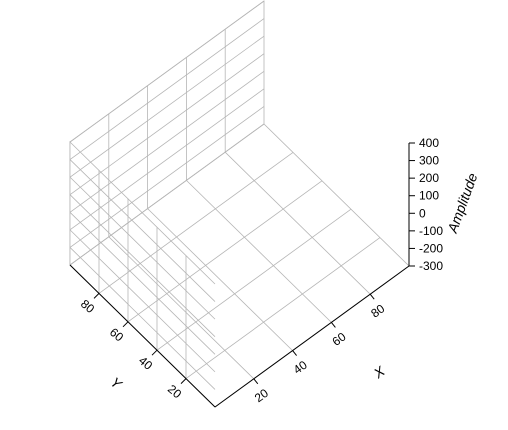  Describe the element at coordinates (174, 392) in the screenshot. I see `y-tick-label: 20` at that location.